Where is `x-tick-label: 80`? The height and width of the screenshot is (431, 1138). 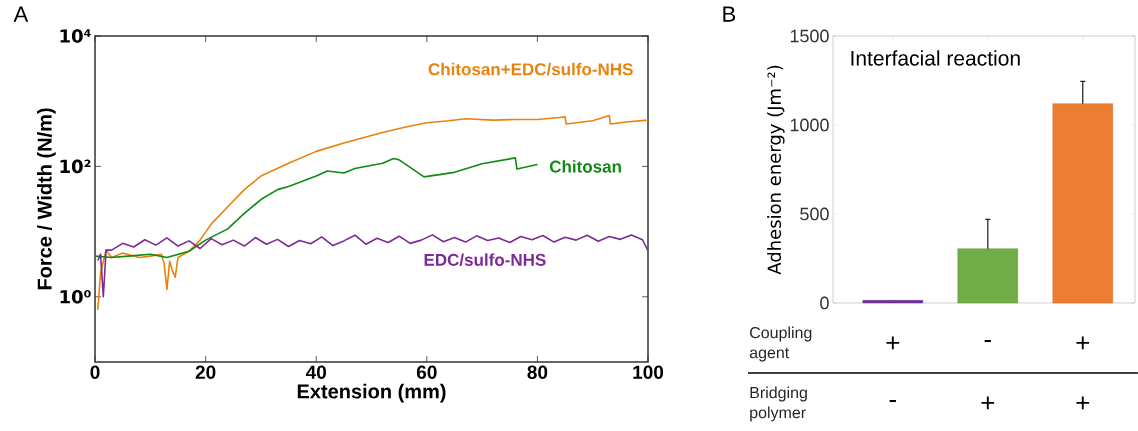
x-tick-label: 80 is located at coordinates (537, 372).